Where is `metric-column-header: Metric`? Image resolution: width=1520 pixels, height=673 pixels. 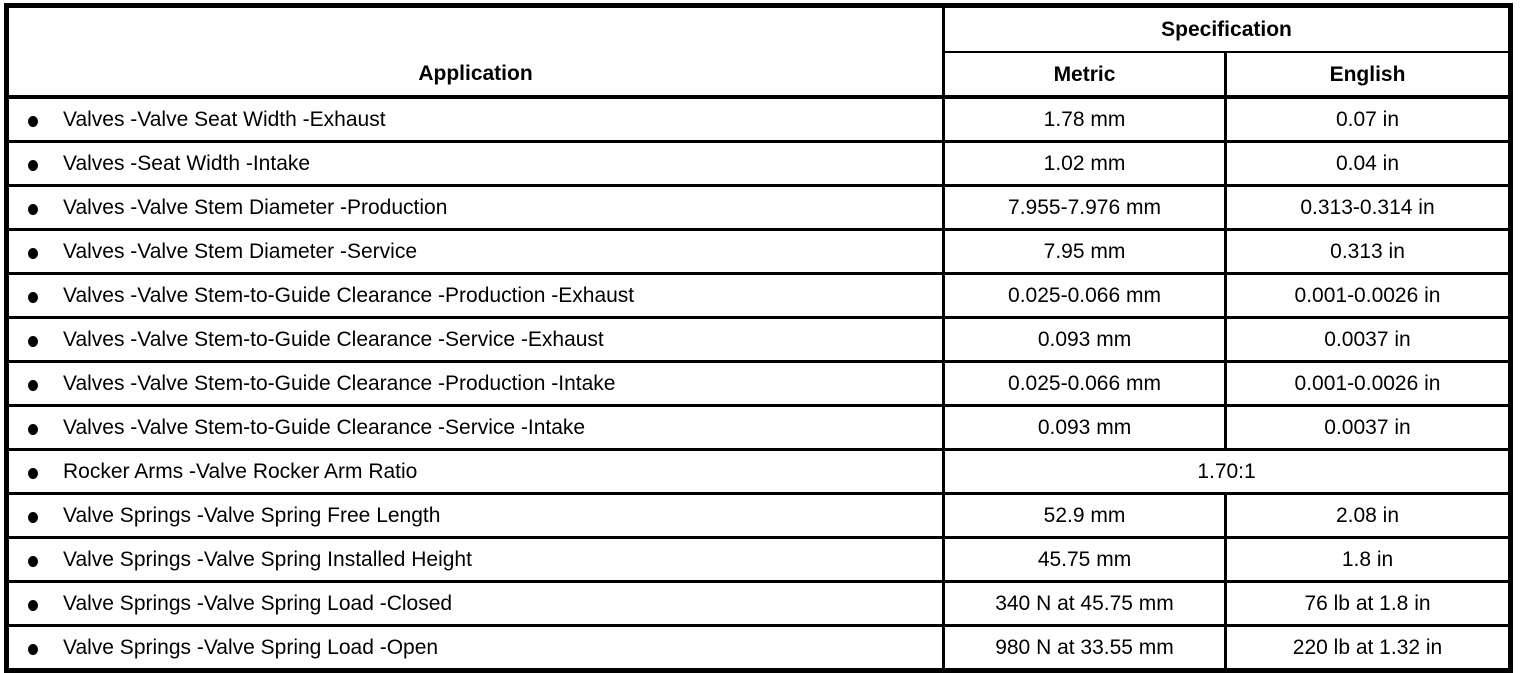
metric-column-header: Metric is located at coordinates (1084, 75).